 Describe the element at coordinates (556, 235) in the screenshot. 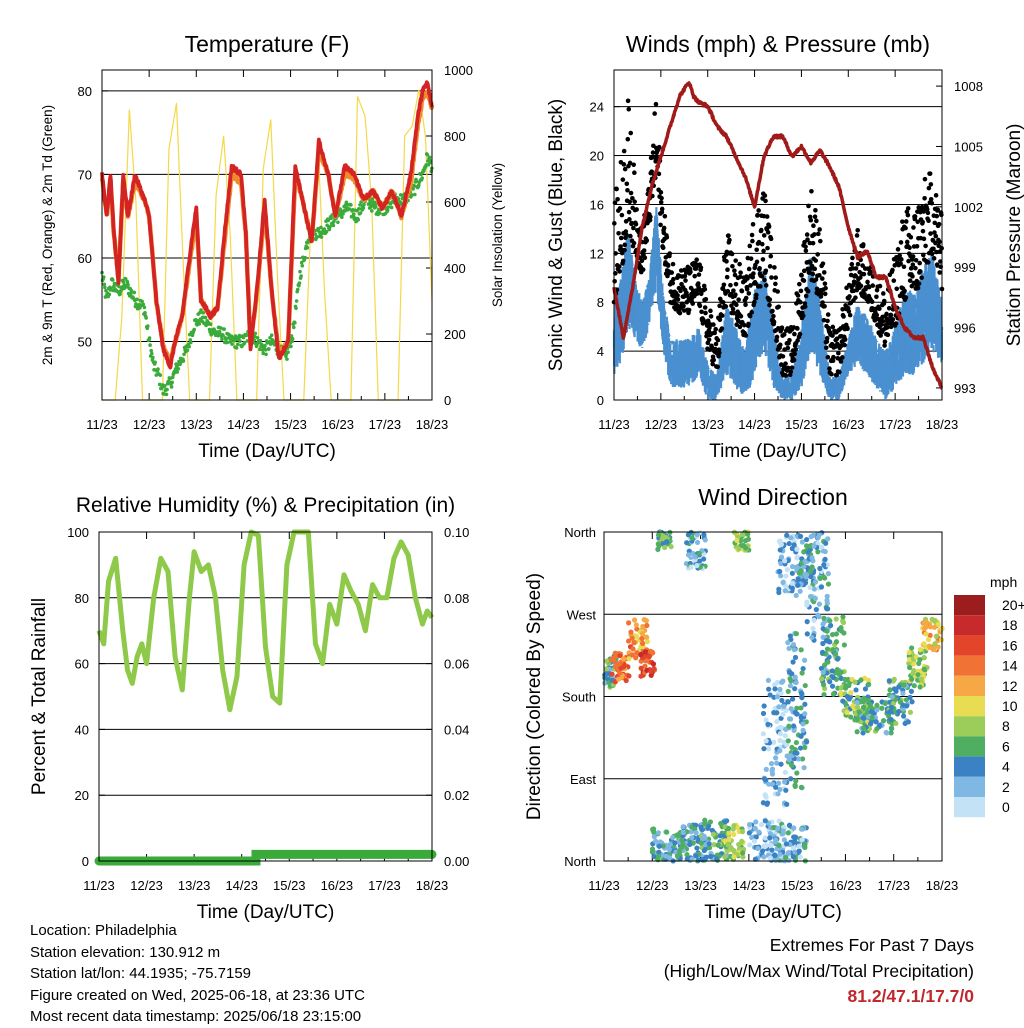

I see `winds-ylabel: Sonic Wind & Gust (Blue, Black)` at that location.